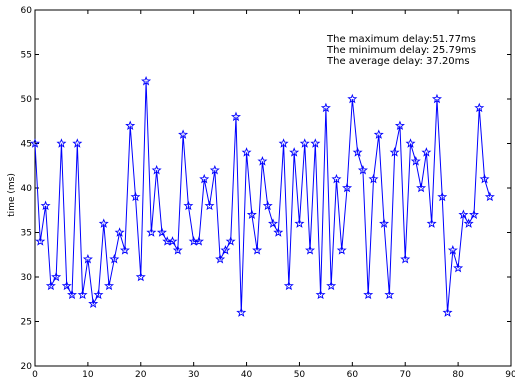  What do you see at coordinates (247, 375) in the screenshot?
I see `x-tick-label: 40` at bounding box center [247, 375].